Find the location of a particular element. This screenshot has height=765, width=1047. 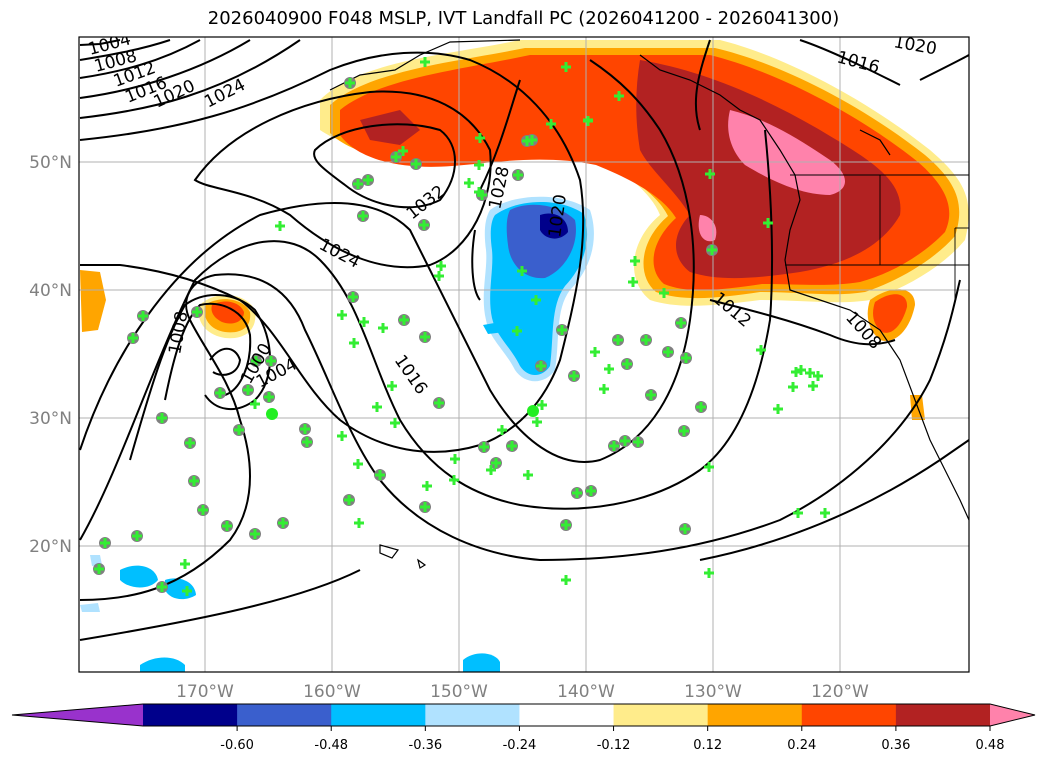

lon-label: 140°W is located at coordinates (586, 692).